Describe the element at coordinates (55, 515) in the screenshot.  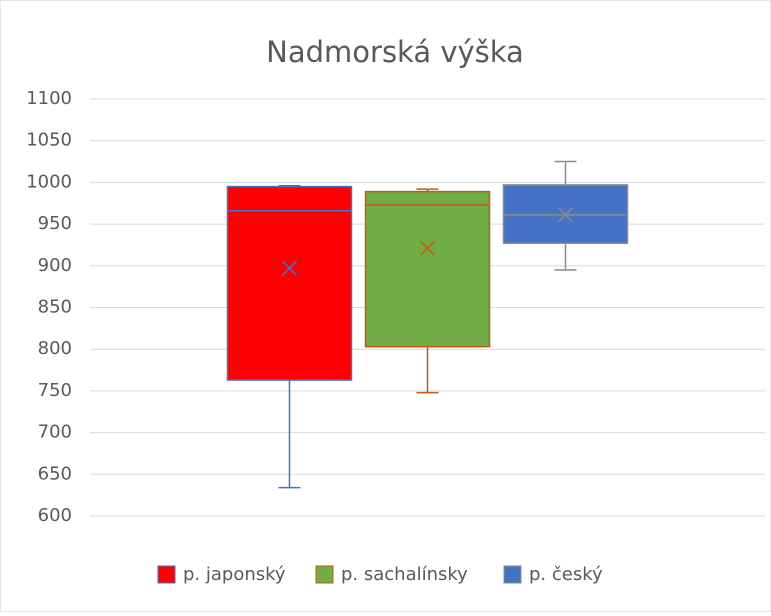
I see `y-tick-label: 600` at that location.